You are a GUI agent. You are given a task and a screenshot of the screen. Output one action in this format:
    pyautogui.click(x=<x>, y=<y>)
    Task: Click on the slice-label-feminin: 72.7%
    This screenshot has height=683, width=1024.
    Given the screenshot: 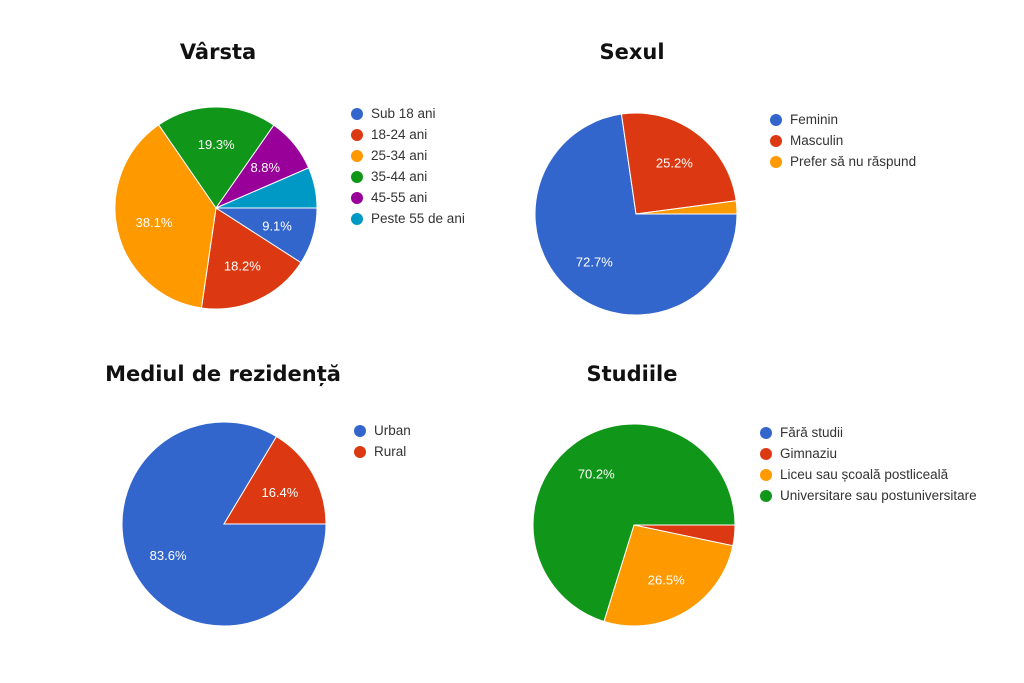 What is the action you would take?
    pyautogui.click(x=594, y=262)
    